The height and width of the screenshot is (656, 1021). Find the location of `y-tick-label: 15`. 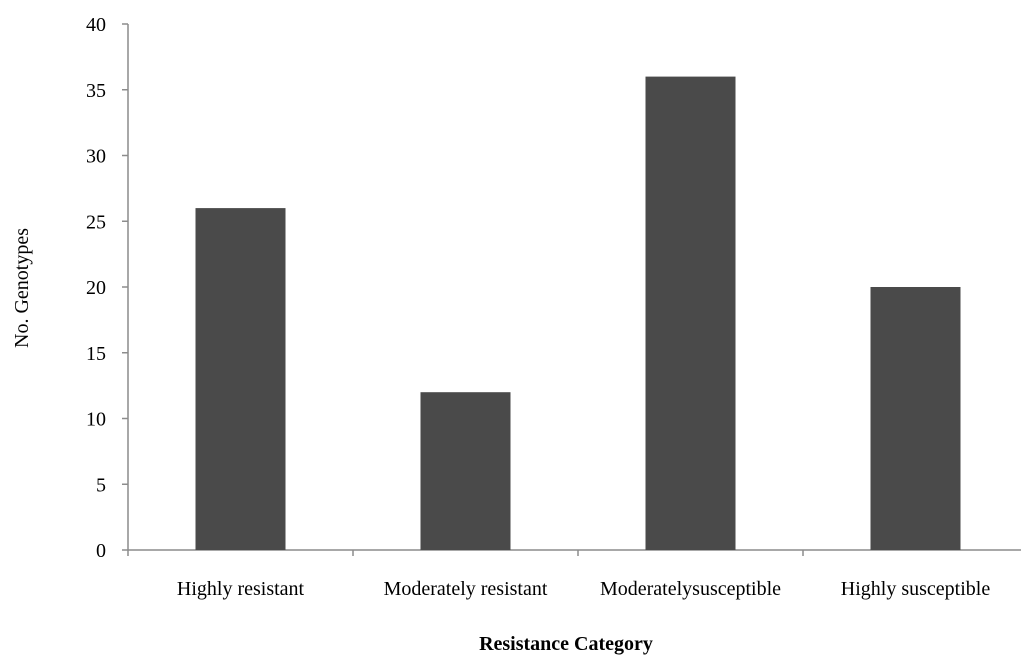

y-tick-label: 15 is located at coordinates (96, 354).